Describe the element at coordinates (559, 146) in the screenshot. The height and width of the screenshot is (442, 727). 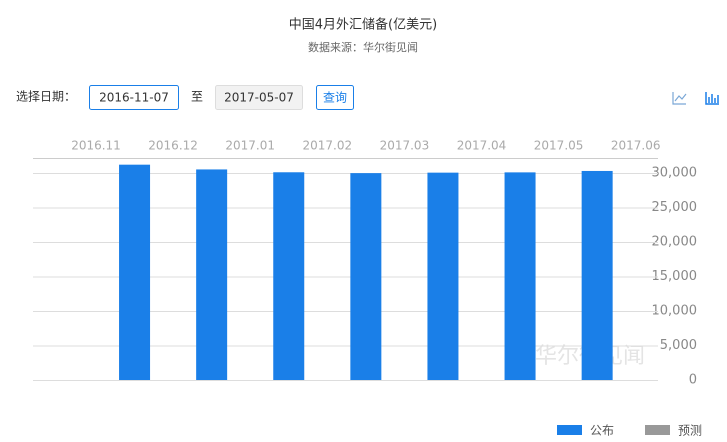
I see `x-tick-label: 2017.05` at that location.